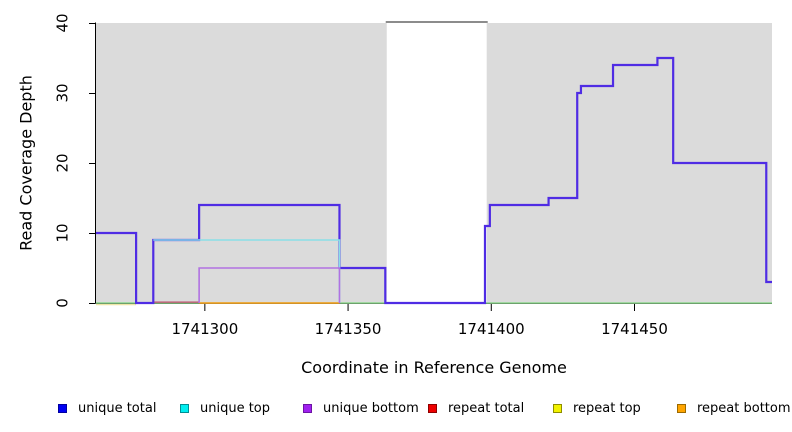 The width and height of the screenshot is (792, 432). Describe the element at coordinates (62, 162) in the screenshot. I see `y-tick-label: 20` at that location.